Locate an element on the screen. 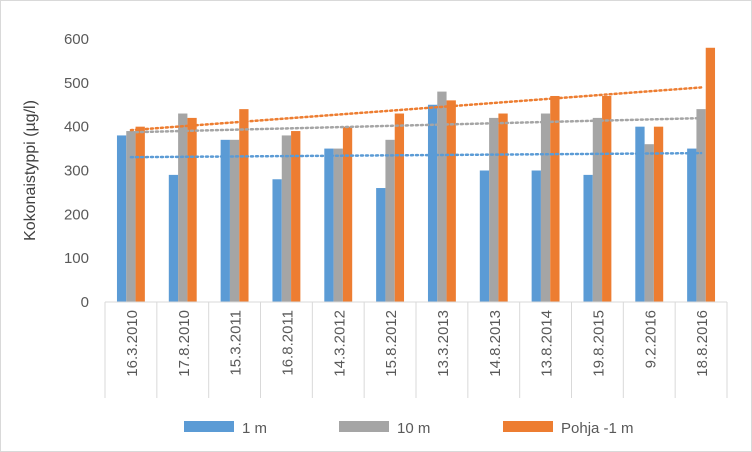 This screenshot has height=452, width=752. y-tick-label: 100 is located at coordinates (76, 258).